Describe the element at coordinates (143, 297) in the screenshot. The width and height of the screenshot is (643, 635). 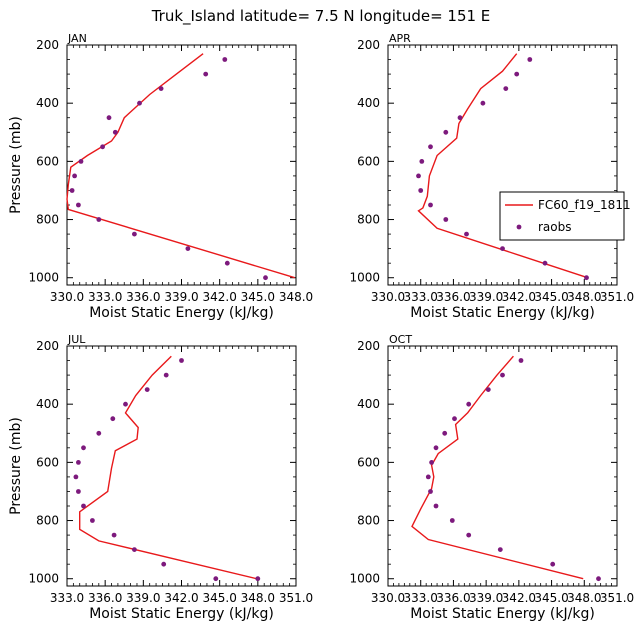
I see `x-tick-label-jan-2: 336.0` at that location.